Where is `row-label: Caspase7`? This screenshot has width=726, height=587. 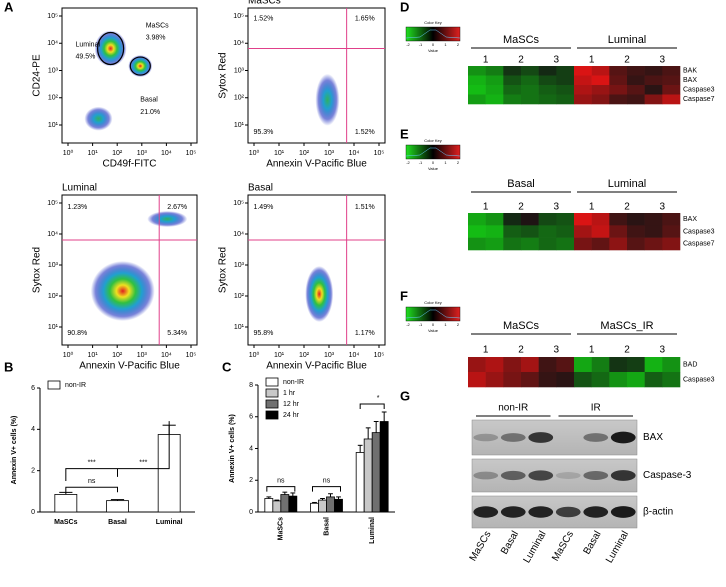 row-label: Caspase7 is located at coordinates (699, 244).